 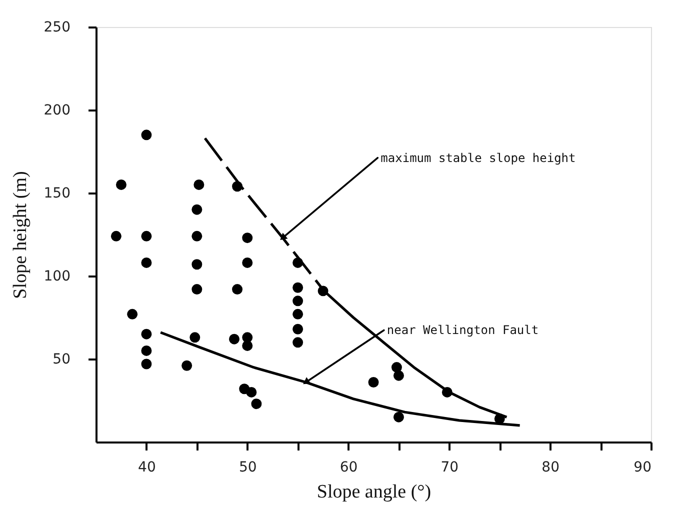 I want to click on y-tick-label: 50, so click(x=61, y=360).